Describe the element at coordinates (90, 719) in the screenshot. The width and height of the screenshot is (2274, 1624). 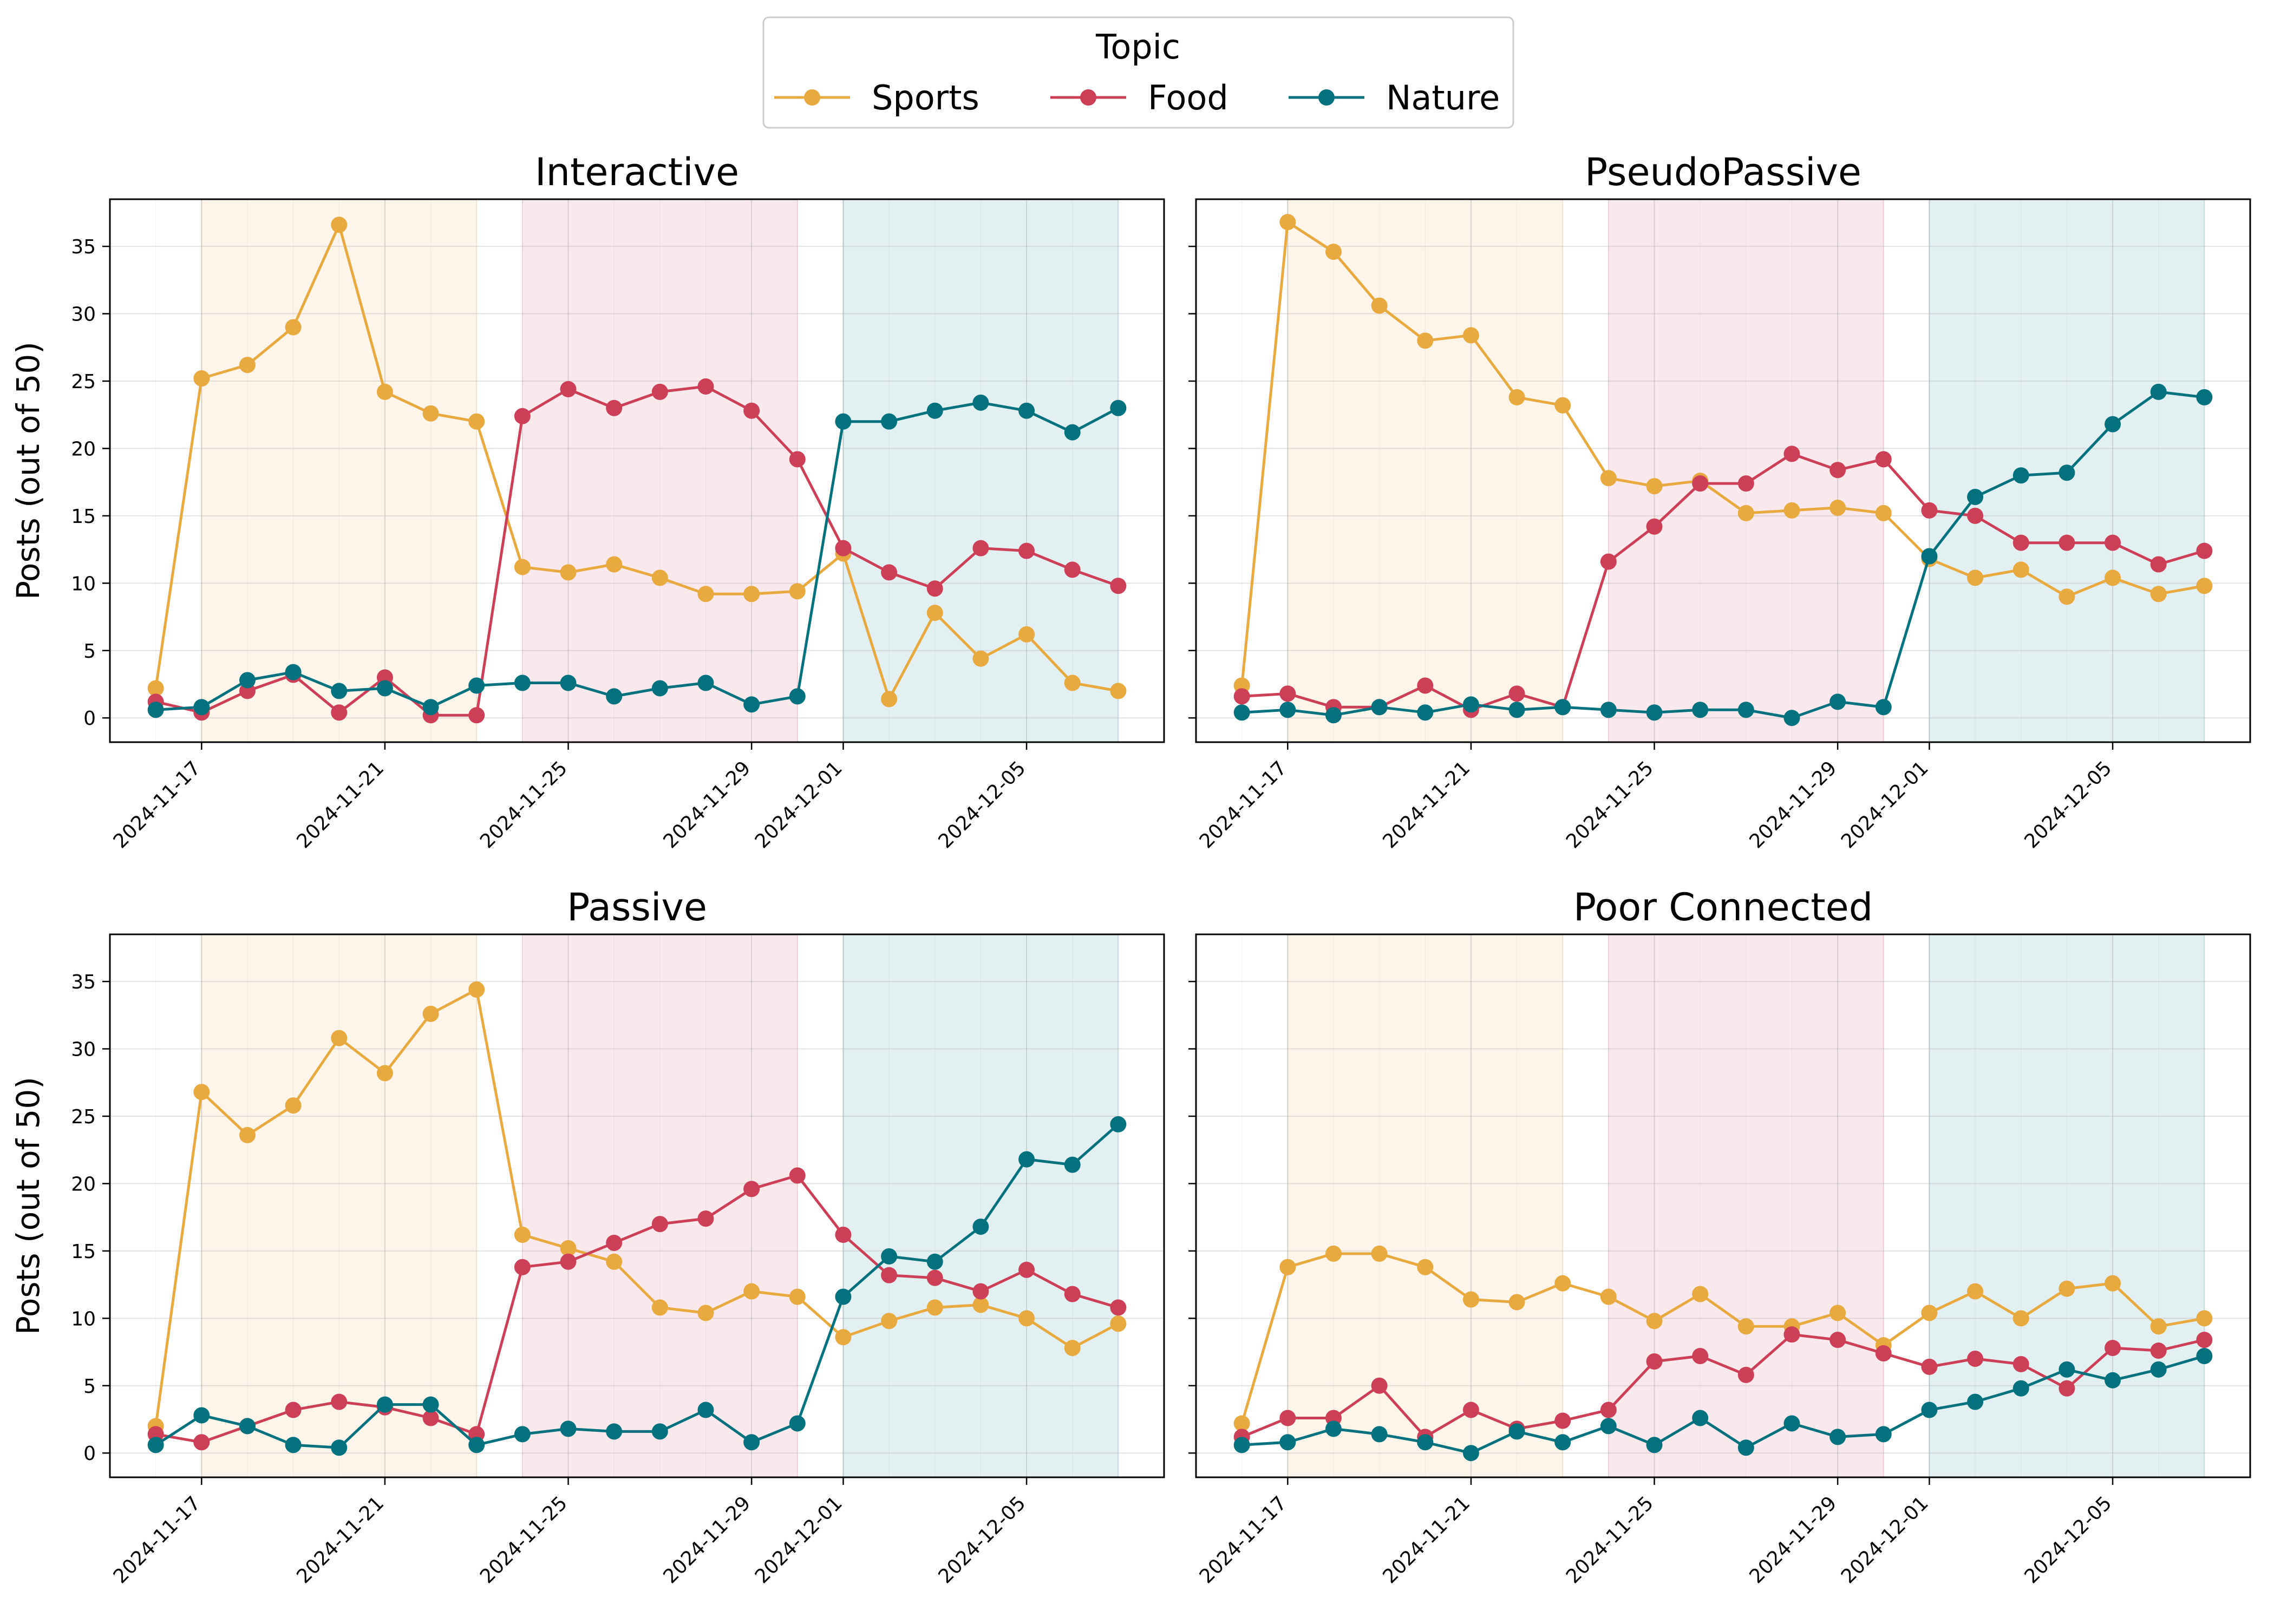
I see `y-tick-label: 0` at that location.